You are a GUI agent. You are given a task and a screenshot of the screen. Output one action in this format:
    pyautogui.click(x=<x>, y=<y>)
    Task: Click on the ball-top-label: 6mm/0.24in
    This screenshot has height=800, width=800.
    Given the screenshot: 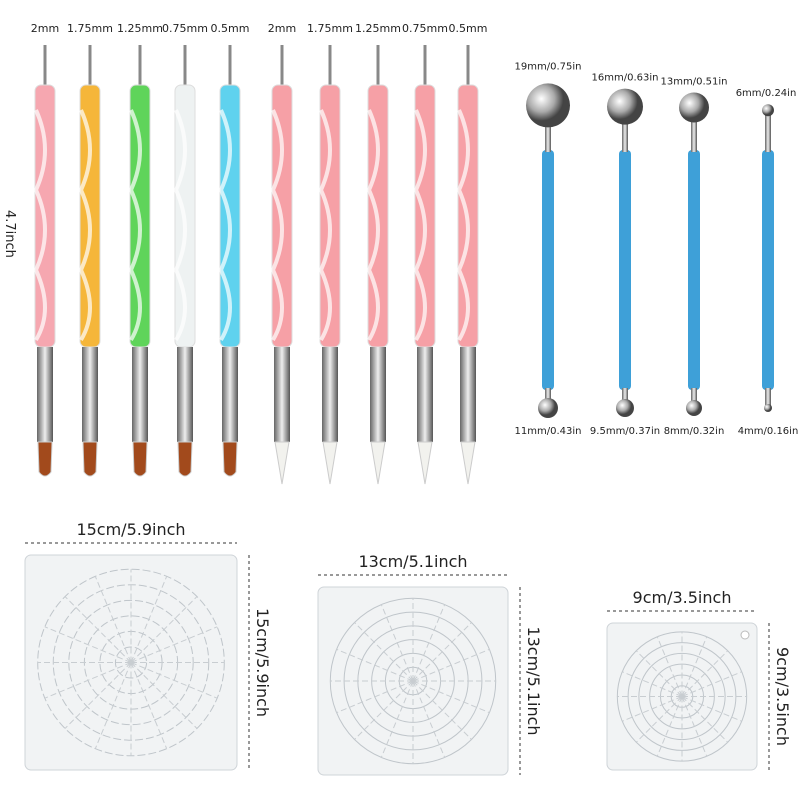 What is the action you would take?
    pyautogui.click(x=766, y=93)
    